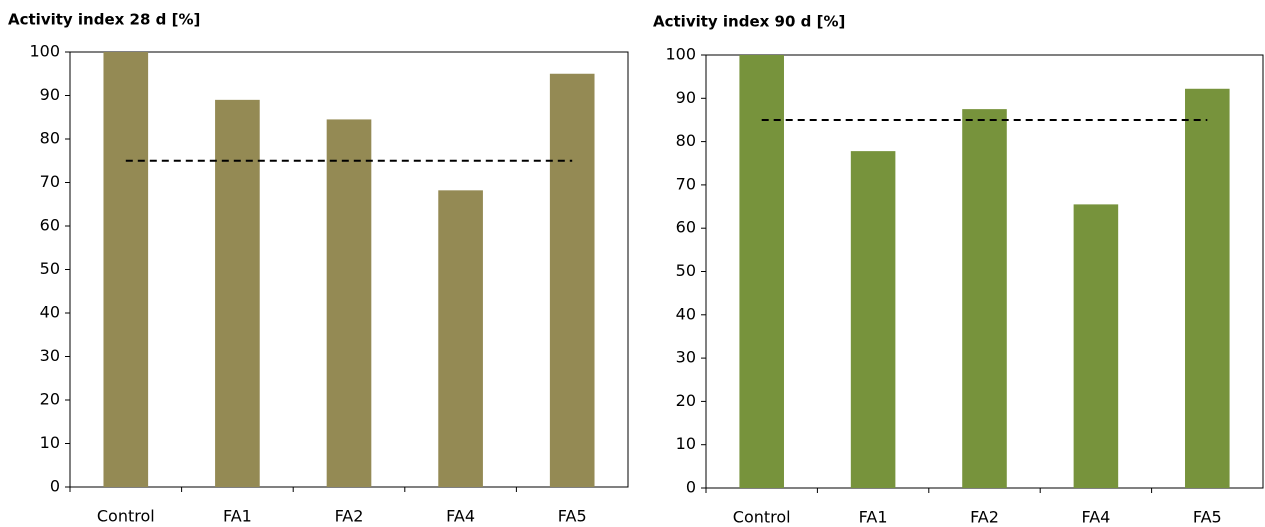 Image resolution: width=1265 pixels, height=527 pixels. What do you see at coordinates (749, 22) in the screenshot?
I see `chart-title: Activity index 90 d [%]` at bounding box center [749, 22].